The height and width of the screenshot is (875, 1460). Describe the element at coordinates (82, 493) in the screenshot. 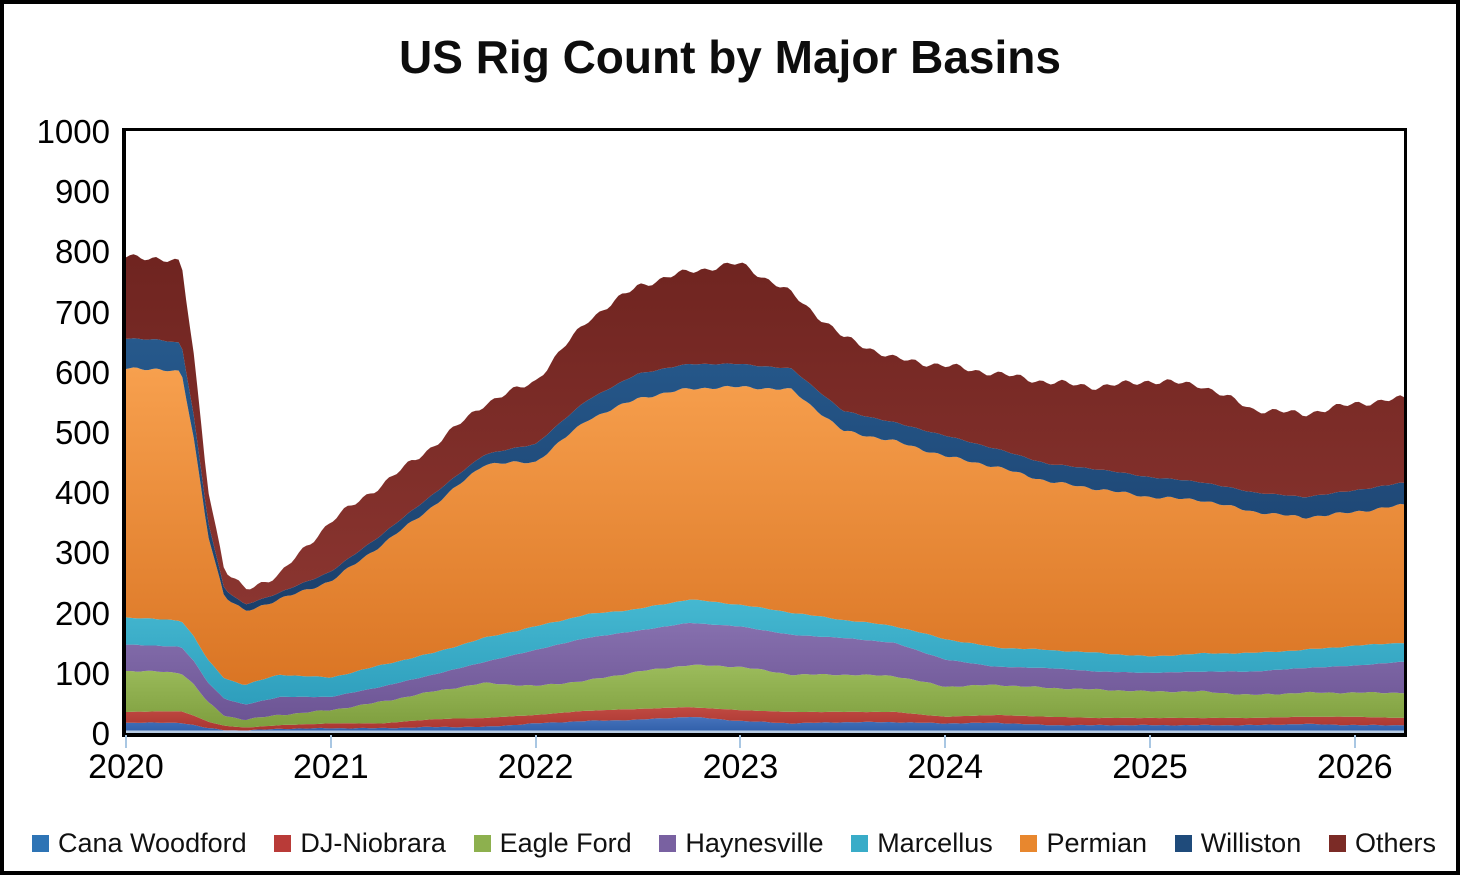

I see `y-tick-label: 400` at that location.